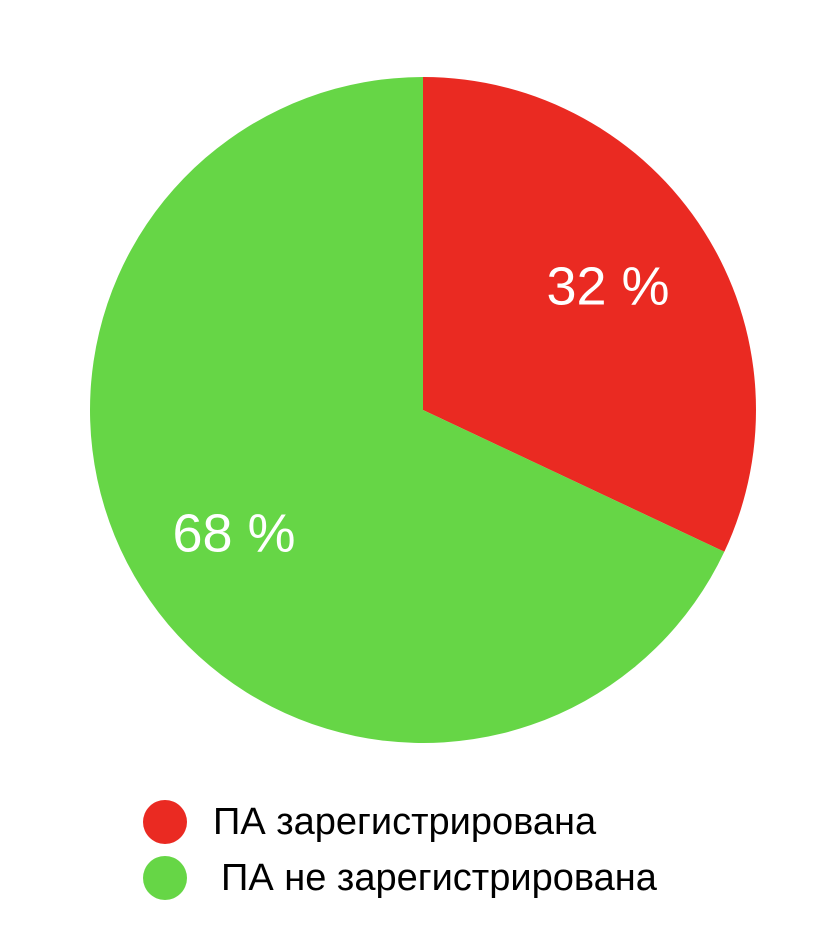 The height and width of the screenshot is (940, 840). What do you see at coordinates (607, 286) in the screenshot?
I see `slice-label-registered: 32 %` at bounding box center [607, 286].